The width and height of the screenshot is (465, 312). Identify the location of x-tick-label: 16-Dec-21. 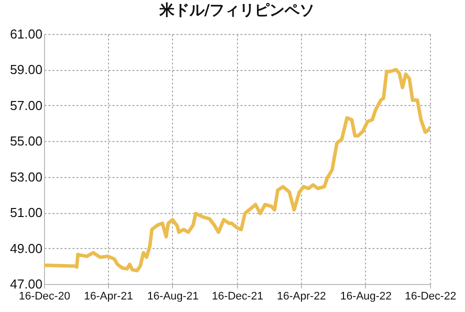
(238, 296).